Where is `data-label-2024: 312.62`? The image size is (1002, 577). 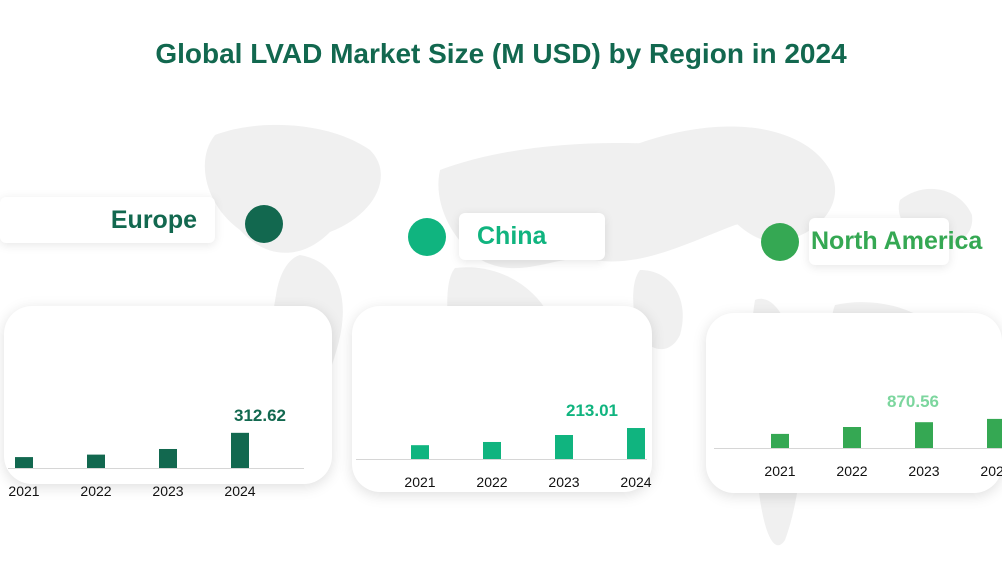 data-label-2024: 312.62 is located at coordinates (260, 415).